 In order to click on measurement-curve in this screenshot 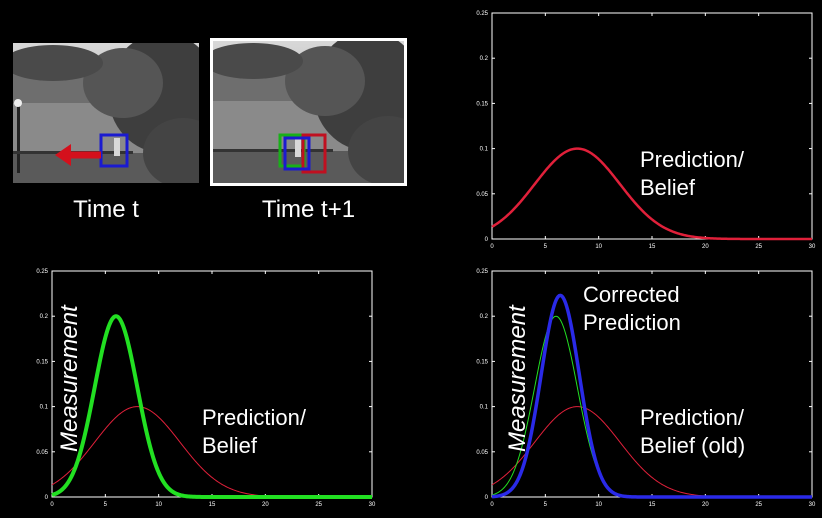, I will do `click(212, 406)`.